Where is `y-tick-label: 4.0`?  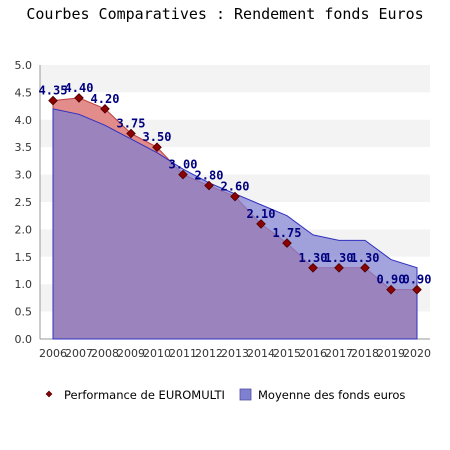 y-tick-label: 4.0 is located at coordinates (24, 120).